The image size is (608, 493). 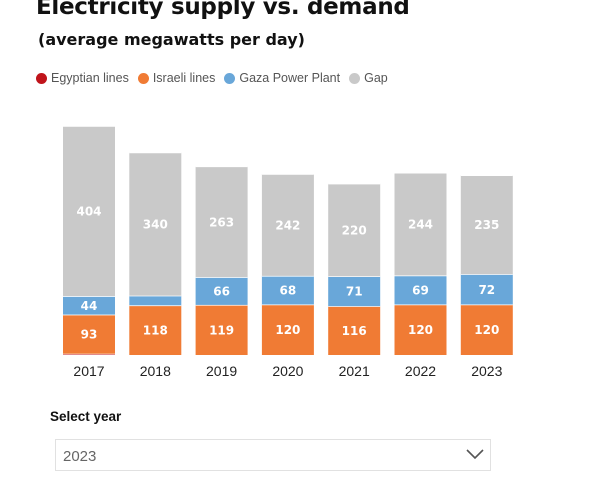 I want to click on bar-gap-2018, so click(x=155, y=224).